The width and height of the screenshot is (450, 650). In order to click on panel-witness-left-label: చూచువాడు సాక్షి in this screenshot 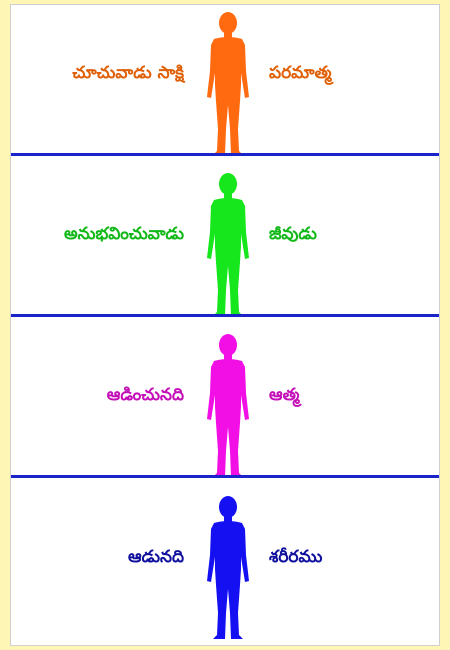, I will do `click(128, 73)`.